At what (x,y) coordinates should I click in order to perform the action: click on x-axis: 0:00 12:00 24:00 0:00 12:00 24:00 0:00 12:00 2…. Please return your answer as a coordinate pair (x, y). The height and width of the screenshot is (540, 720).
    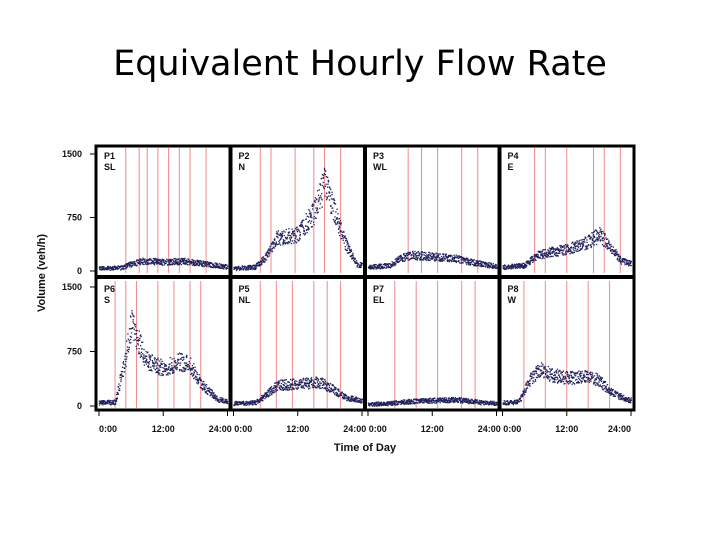
    Looking at the image, I should click on (365, 422).